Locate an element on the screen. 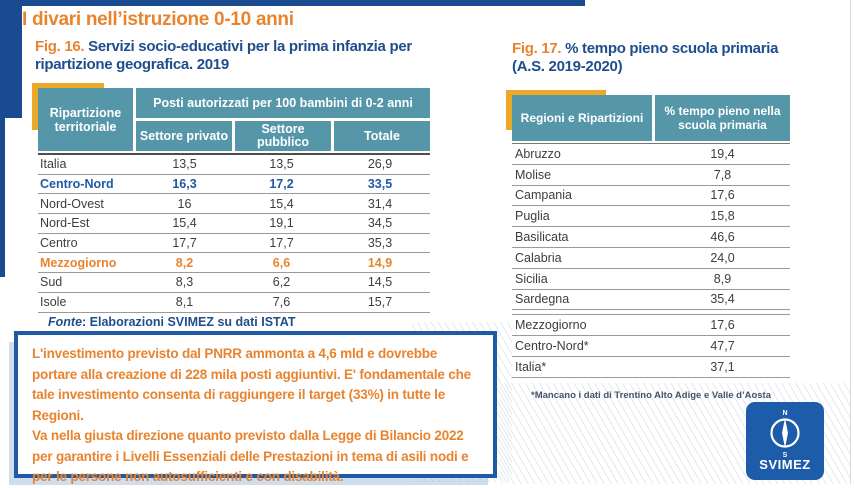 Image resolution: width=854 pixels, height=488 pixels. table-row: Nord-Est 15,4 19,1 34,5 is located at coordinates (234, 224).